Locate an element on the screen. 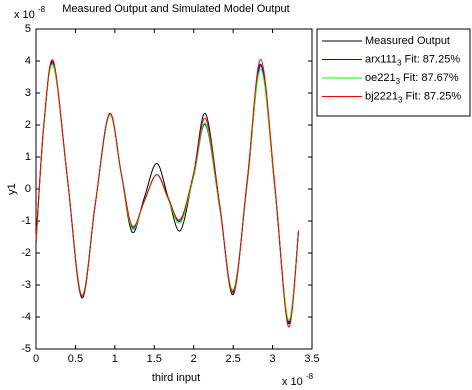 This screenshot has width=472, height=390. y-axis-label: y1 is located at coordinates (12, 189).